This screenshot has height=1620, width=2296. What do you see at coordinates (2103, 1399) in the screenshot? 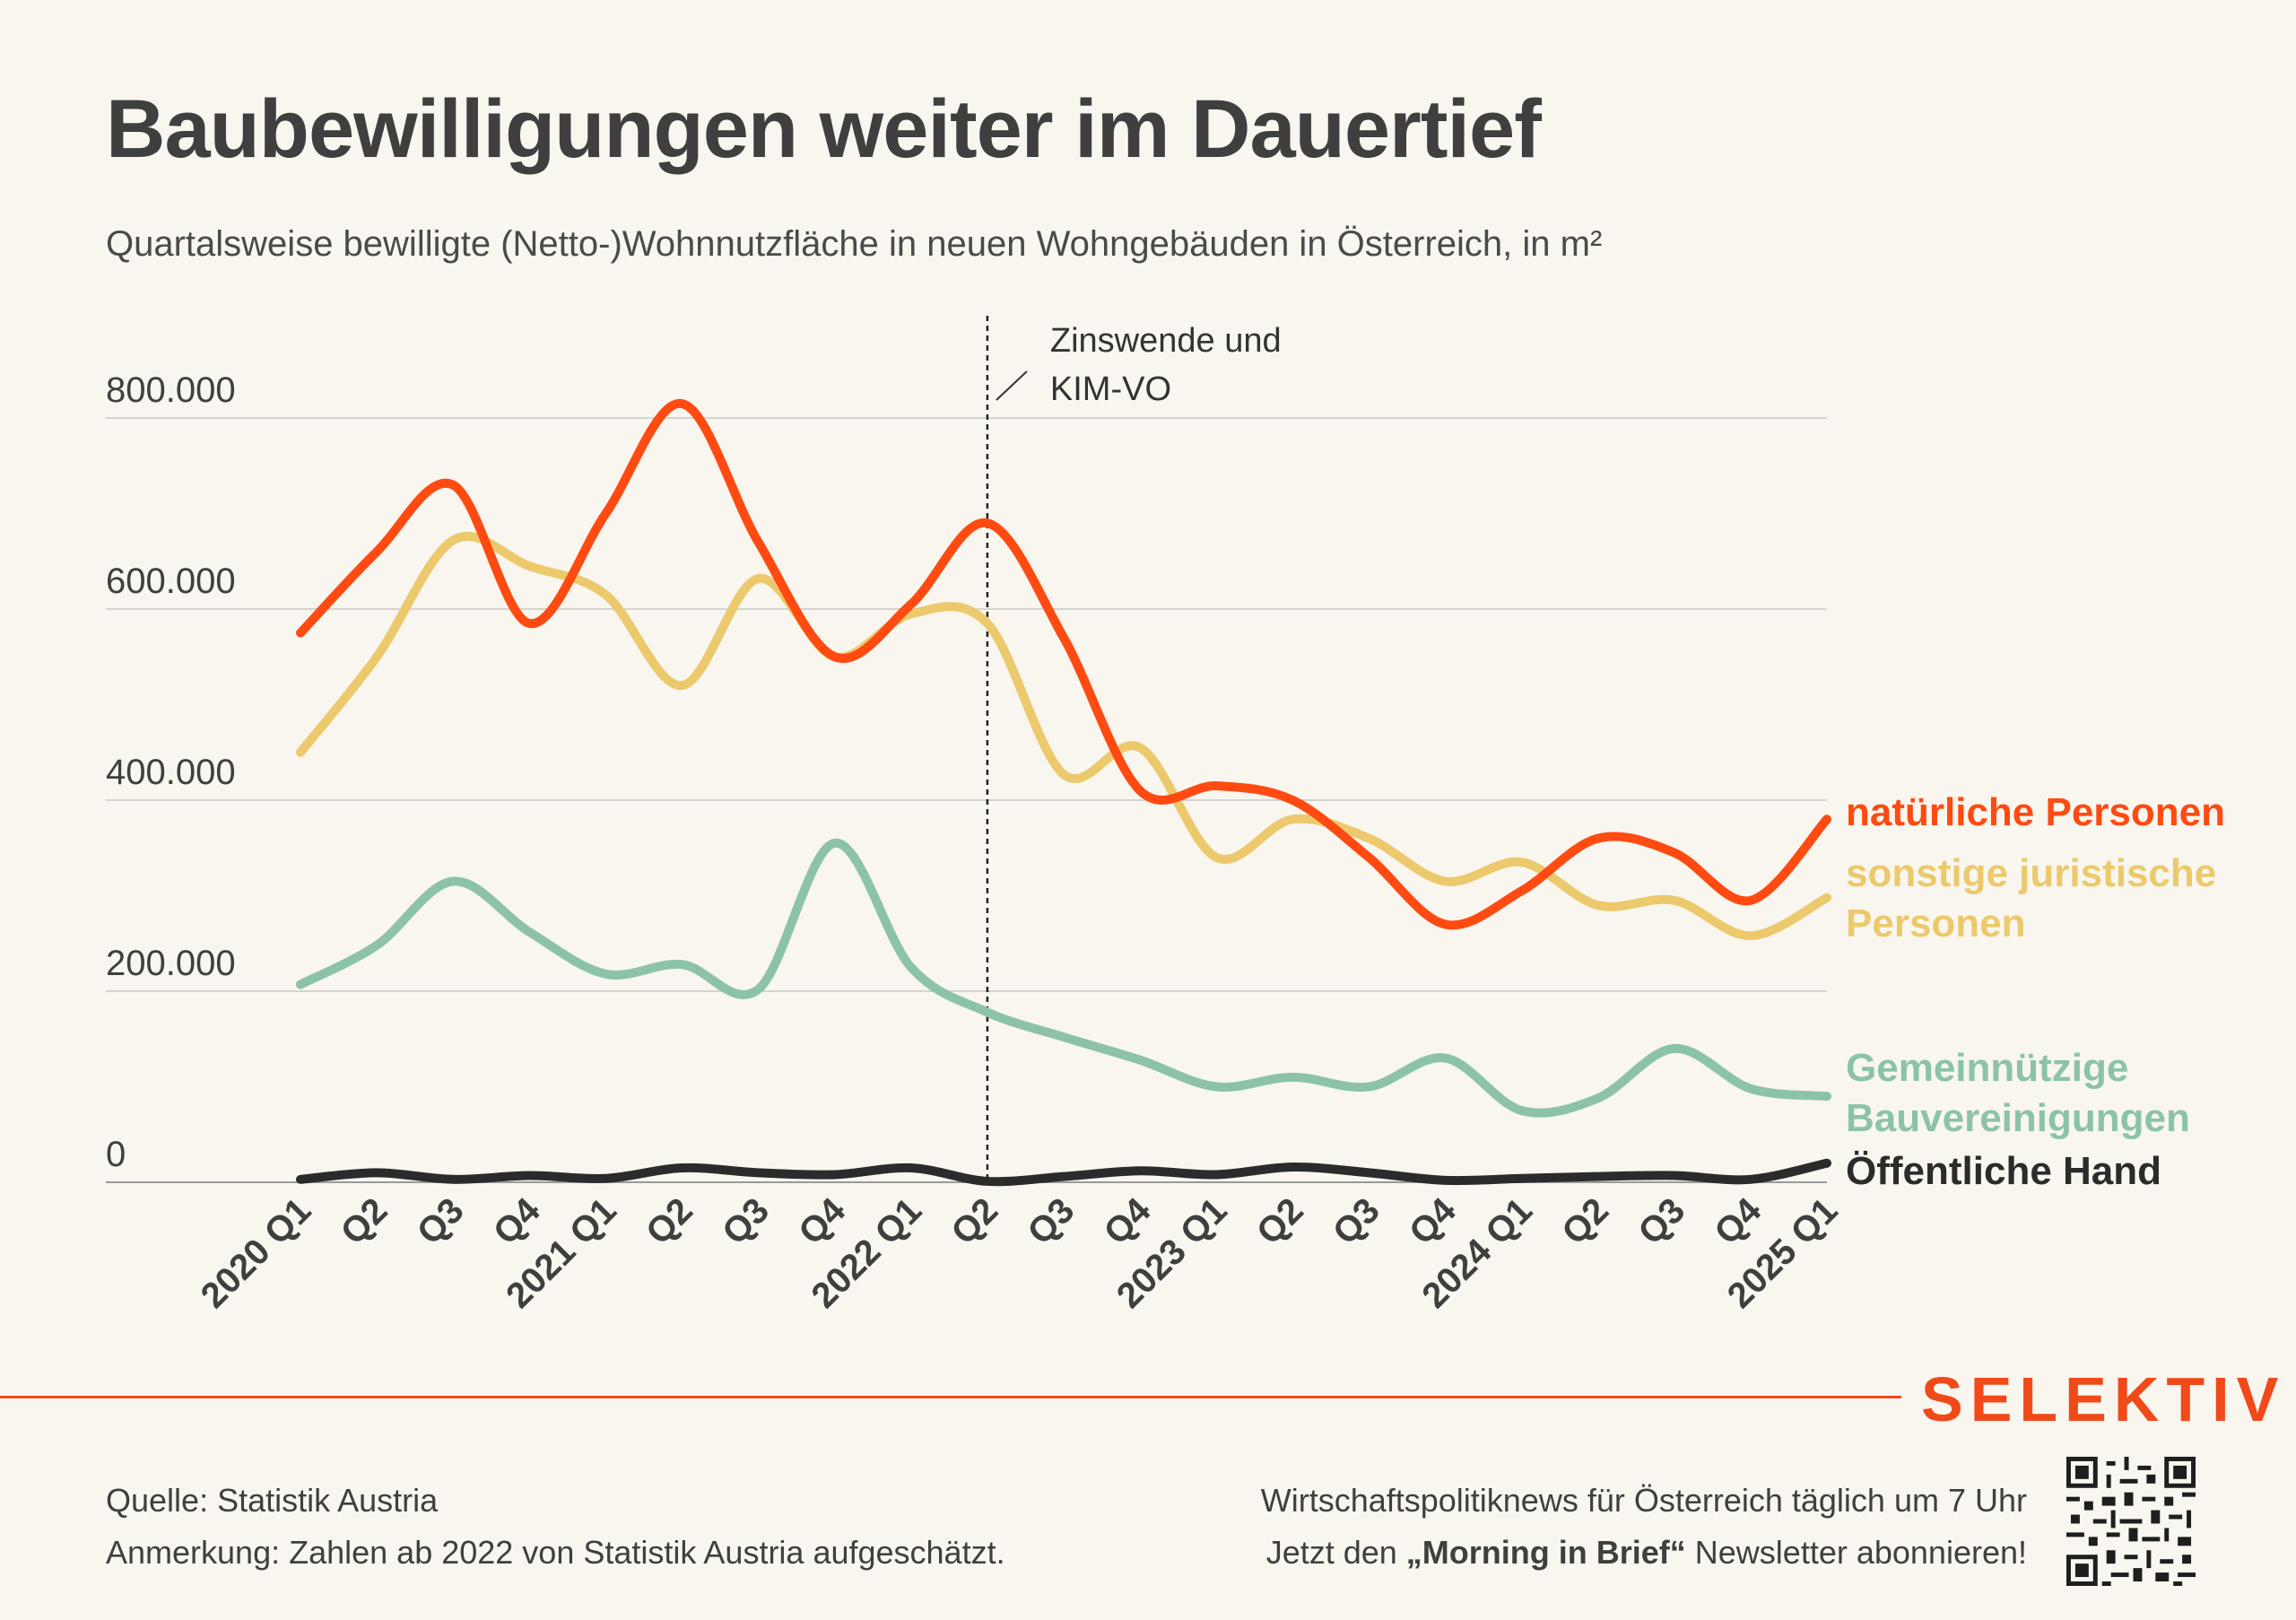
I see `brand-logo: SELEKTIV` at bounding box center [2103, 1399].